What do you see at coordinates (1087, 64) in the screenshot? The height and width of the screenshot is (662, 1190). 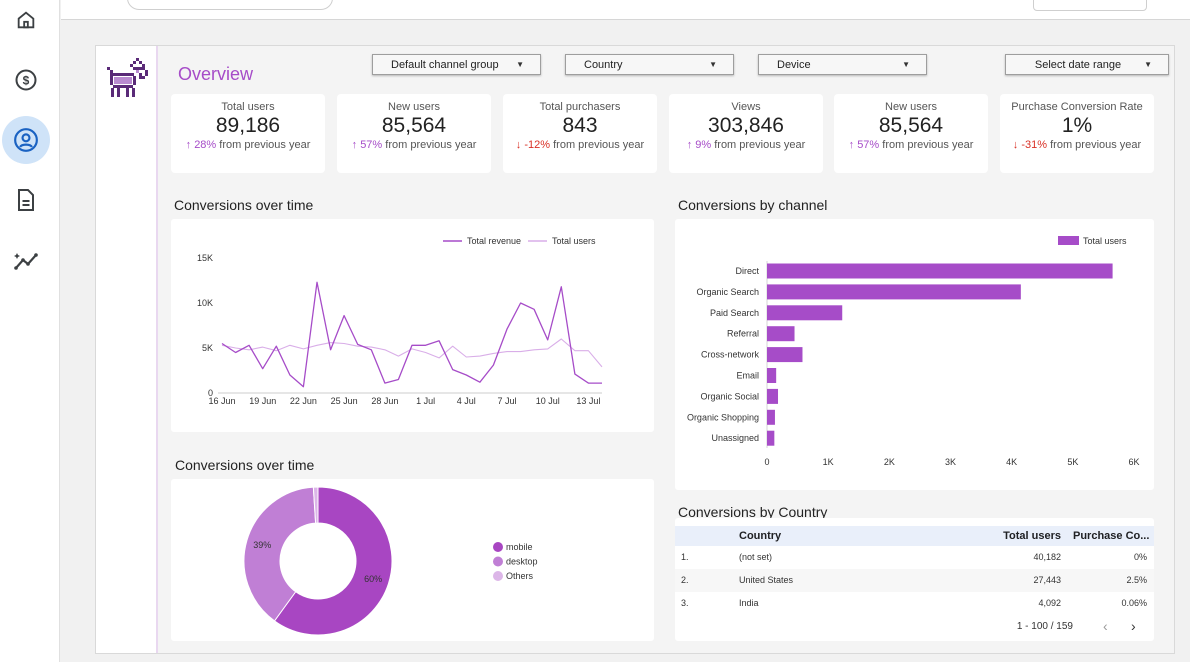 I see `date-range-dropdown: Select date range ▼` at bounding box center [1087, 64].